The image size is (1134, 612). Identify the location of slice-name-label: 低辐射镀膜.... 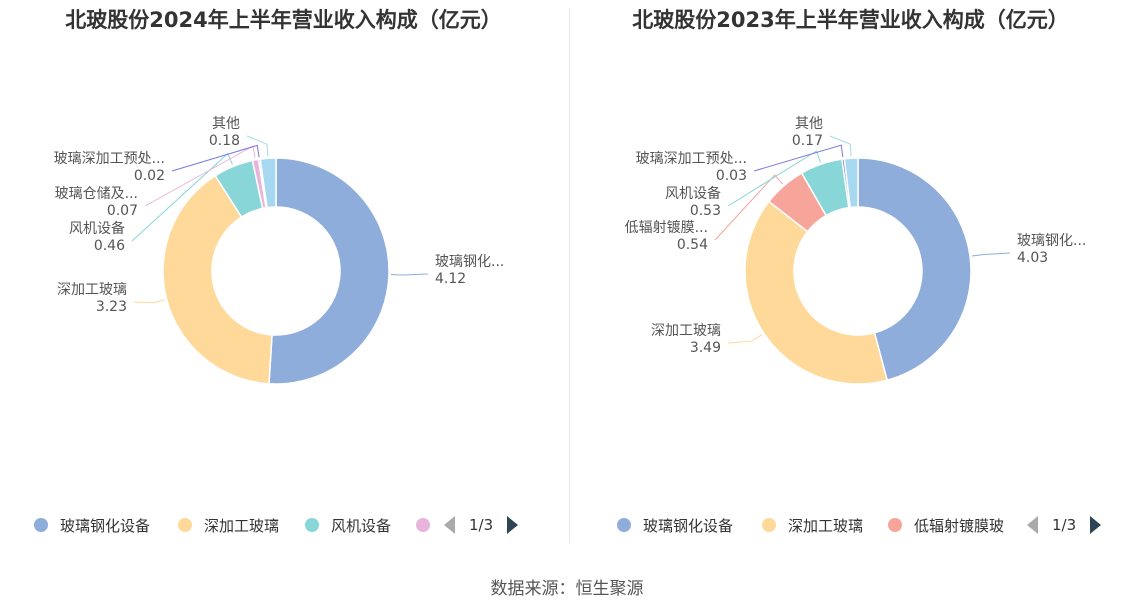
(666, 227).